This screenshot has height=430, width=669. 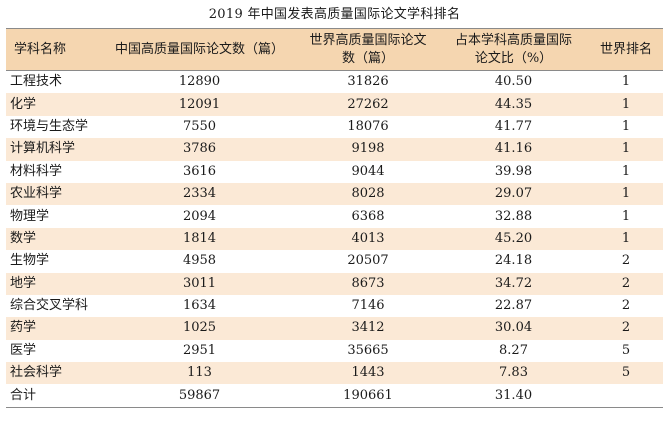 I want to click on cell-share-ratio: 7.83, so click(x=513, y=373).